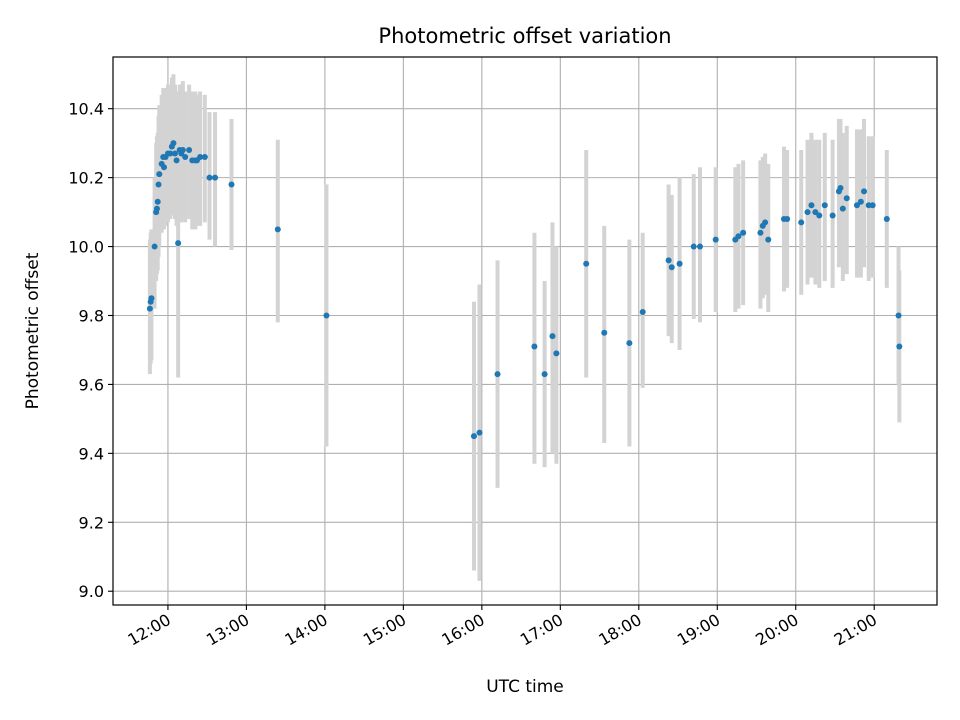  What do you see at coordinates (524, 36) in the screenshot?
I see `chart-title: Photometric offset variation` at bounding box center [524, 36].